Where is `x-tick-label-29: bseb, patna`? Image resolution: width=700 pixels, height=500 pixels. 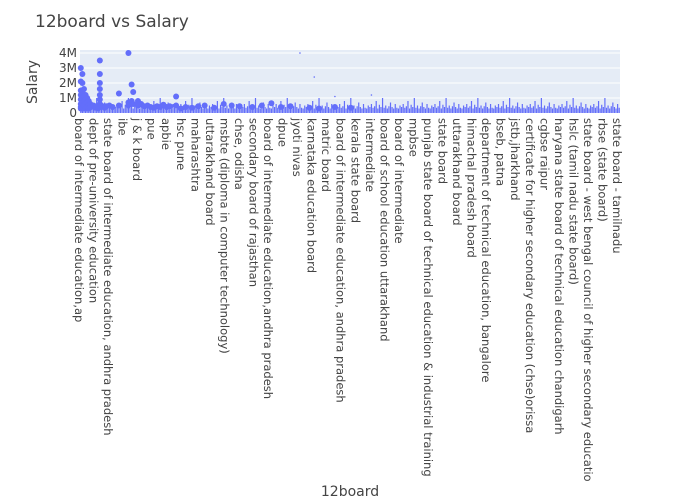
x-tick-label-29: bseb, patna is located at coordinates (501, 152).